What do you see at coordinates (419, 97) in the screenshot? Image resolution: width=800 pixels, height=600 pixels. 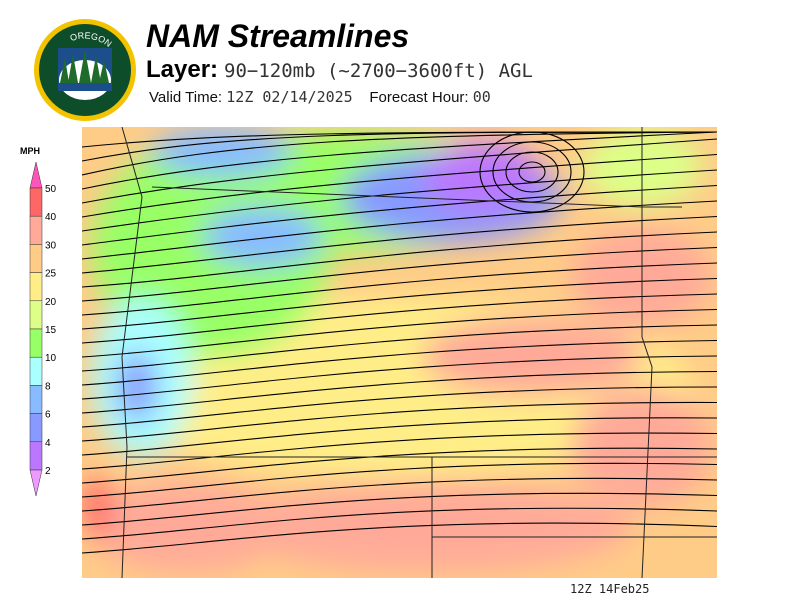 I see `forecast-hour-label: Forecast Hour:` at bounding box center [419, 97].